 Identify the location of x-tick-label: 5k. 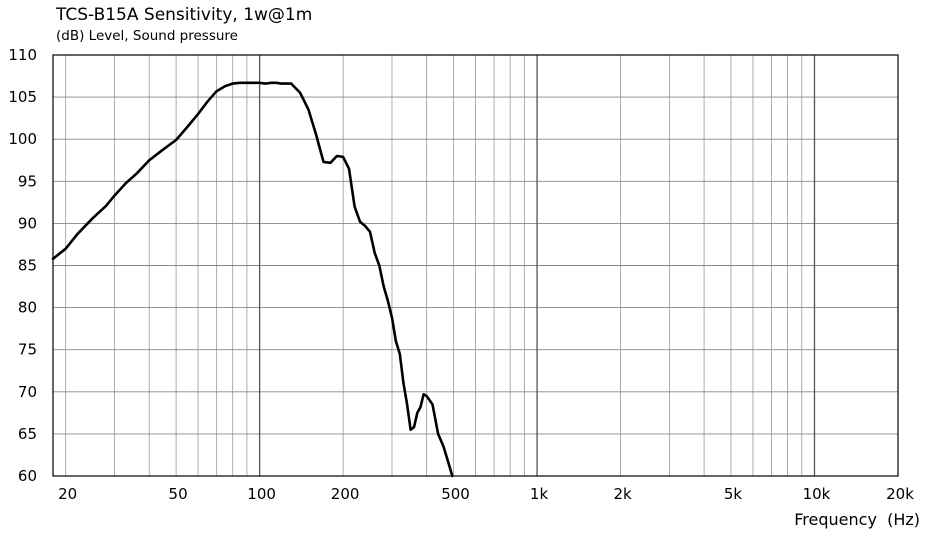
(733, 494).